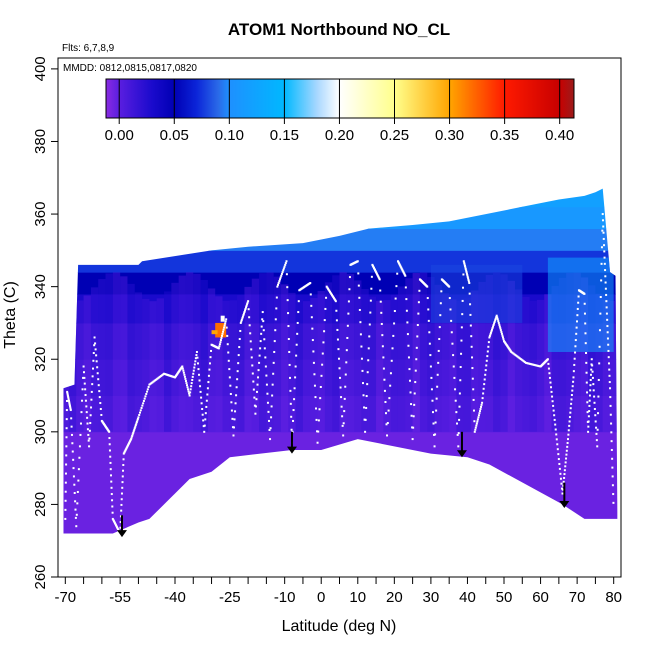 The image size is (650, 655). What do you see at coordinates (613, 597) in the screenshot?
I see `x-tick-label: 80` at bounding box center [613, 597].